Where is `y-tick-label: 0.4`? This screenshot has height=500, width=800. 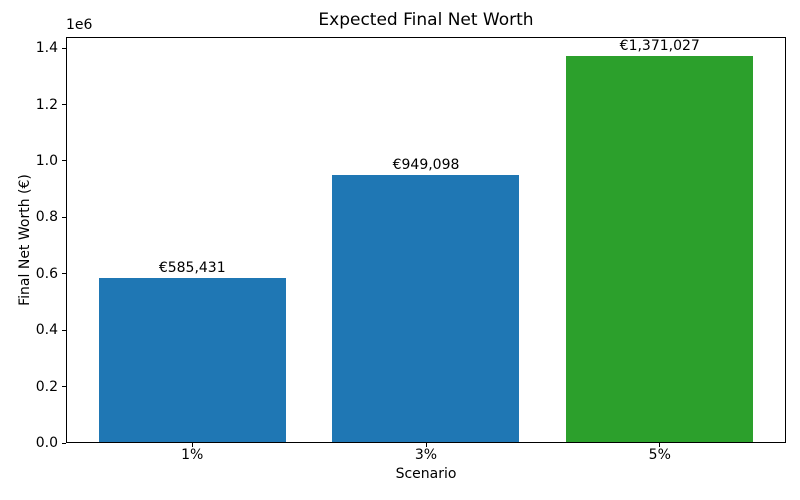
y-tick-label: 0.4 is located at coordinates (46, 330).